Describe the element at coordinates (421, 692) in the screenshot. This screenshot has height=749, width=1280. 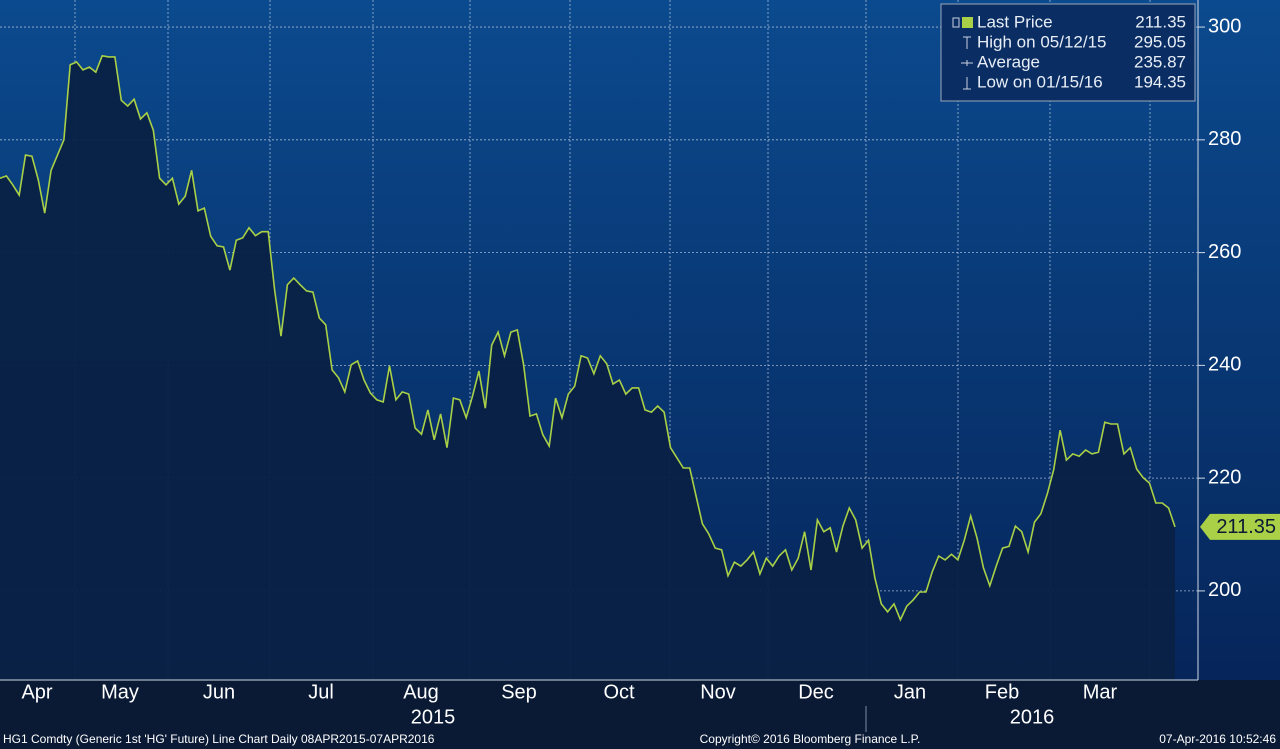
I see `x-tick-label: Aug` at that location.